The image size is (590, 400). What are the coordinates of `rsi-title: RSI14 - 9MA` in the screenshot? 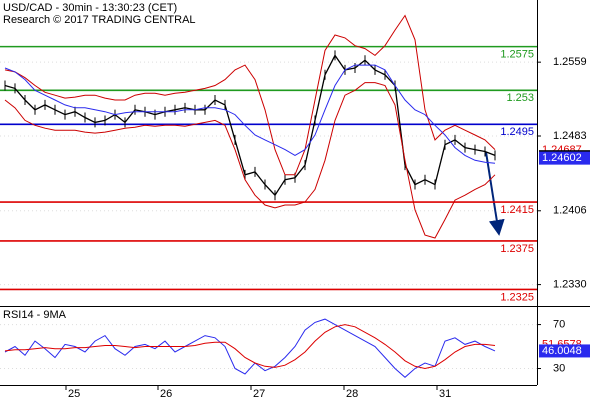 It's located at (35, 315).